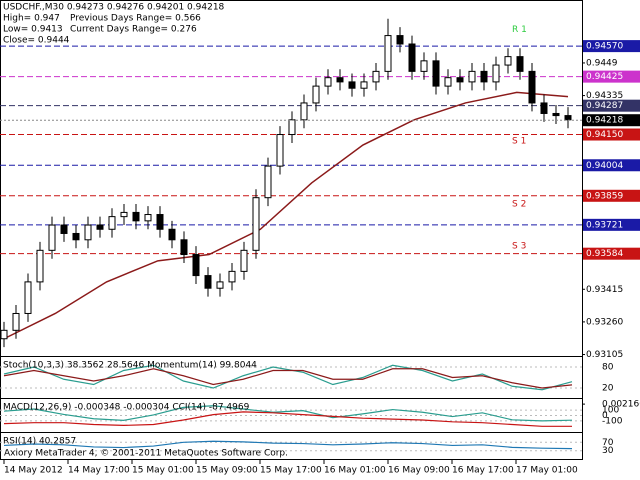 The height and width of the screenshot is (480, 640). I want to click on panel-tick-label: -100, so click(612, 421).